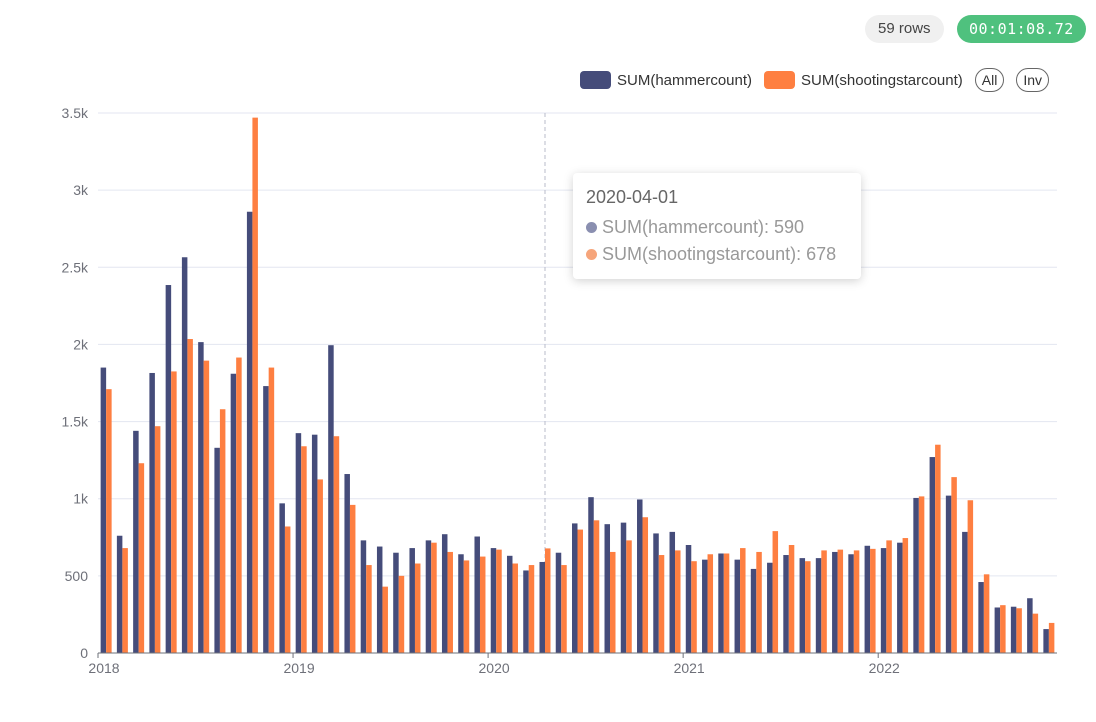 The image size is (1096, 722). Describe the element at coordinates (863, 80) in the screenshot. I see `legend-item-shootingstarcount: SUM(shootingstarcount)` at that location.